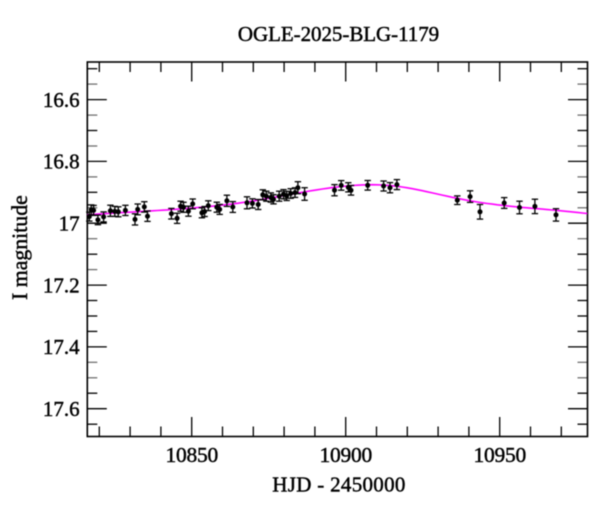 This screenshot has width=600, height=512. Describe the element at coordinates (69, 224) in the screenshot. I see `svg-text: 17` at that location.